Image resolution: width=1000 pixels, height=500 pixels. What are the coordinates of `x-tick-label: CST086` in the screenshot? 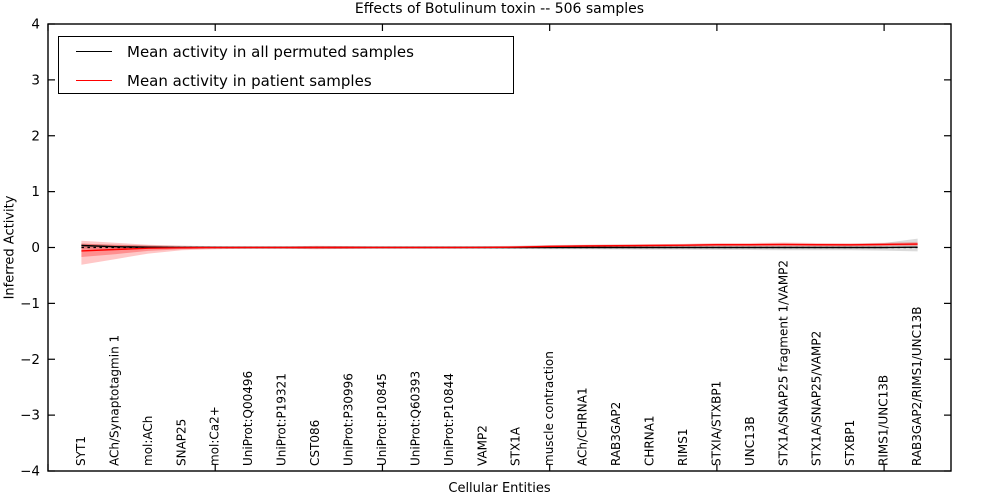 It's located at (315, 443).